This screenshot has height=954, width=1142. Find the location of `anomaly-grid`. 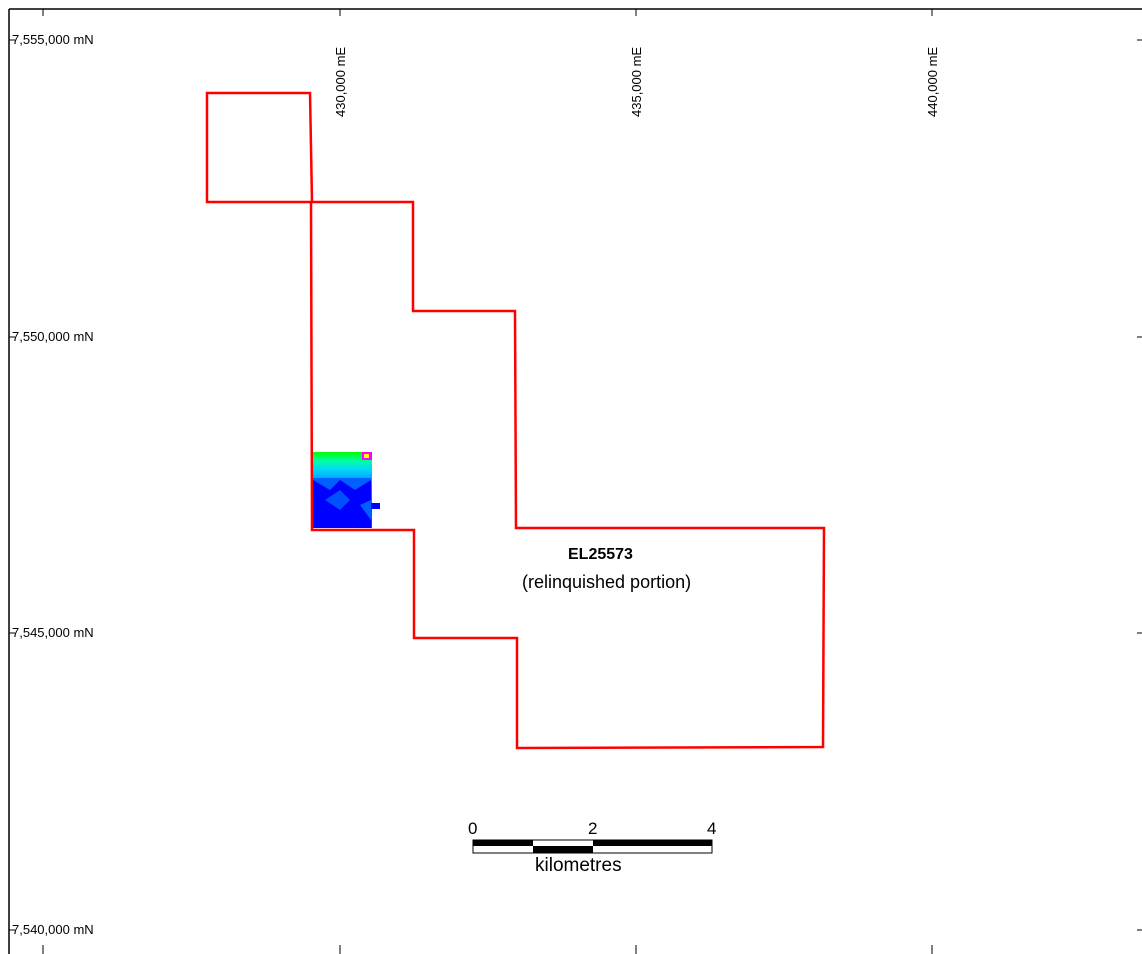

anomaly-grid is located at coordinates (346, 490).